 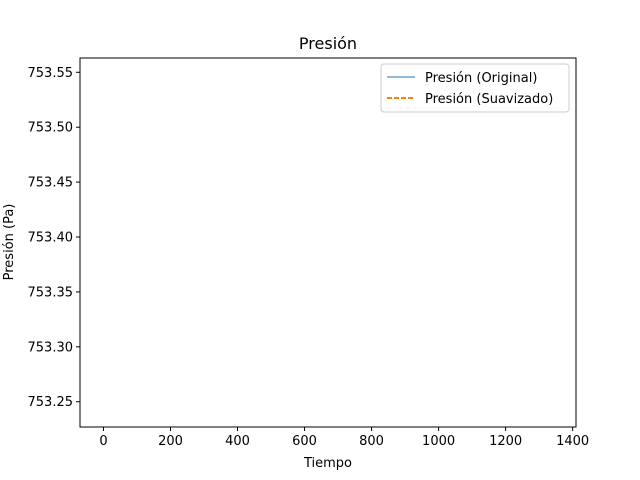 What do you see at coordinates (51, 128) in the screenshot?
I see `y-tick-label: 753.50` at bounding box center [51, 128].